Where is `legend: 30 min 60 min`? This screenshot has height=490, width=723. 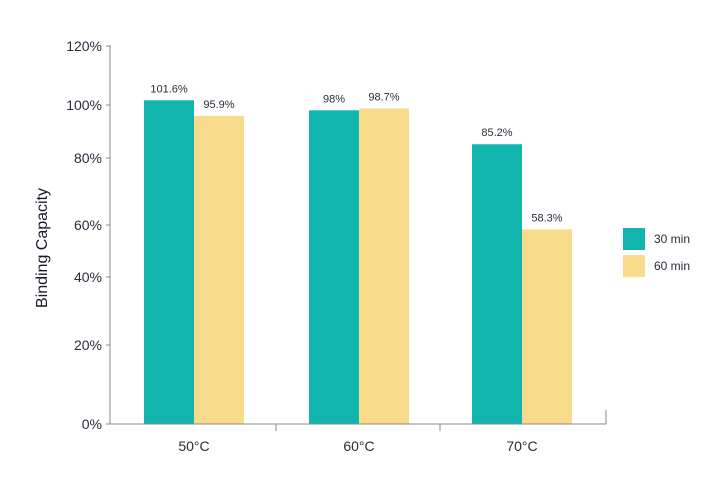
legend: 30 min 60 min is located at coordinates (656, 252).